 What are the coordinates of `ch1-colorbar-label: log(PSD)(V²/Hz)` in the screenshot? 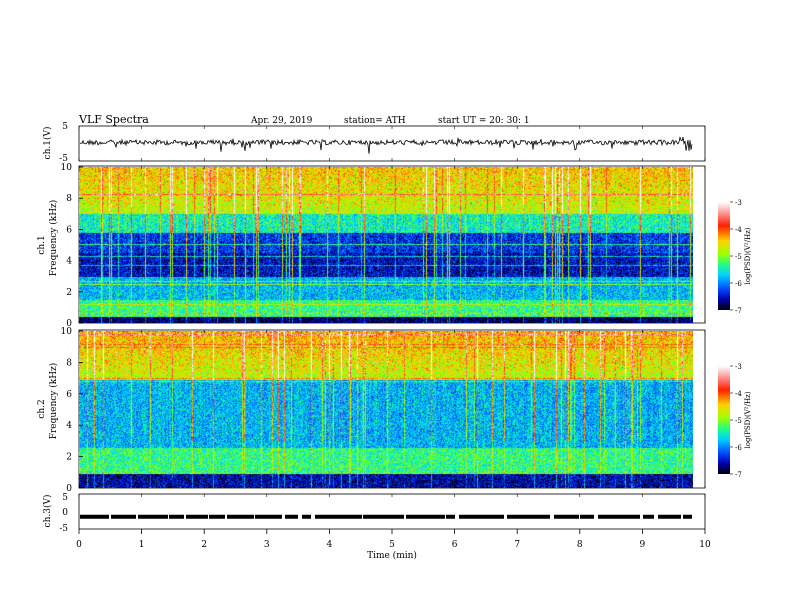 It's located at (748, 255).